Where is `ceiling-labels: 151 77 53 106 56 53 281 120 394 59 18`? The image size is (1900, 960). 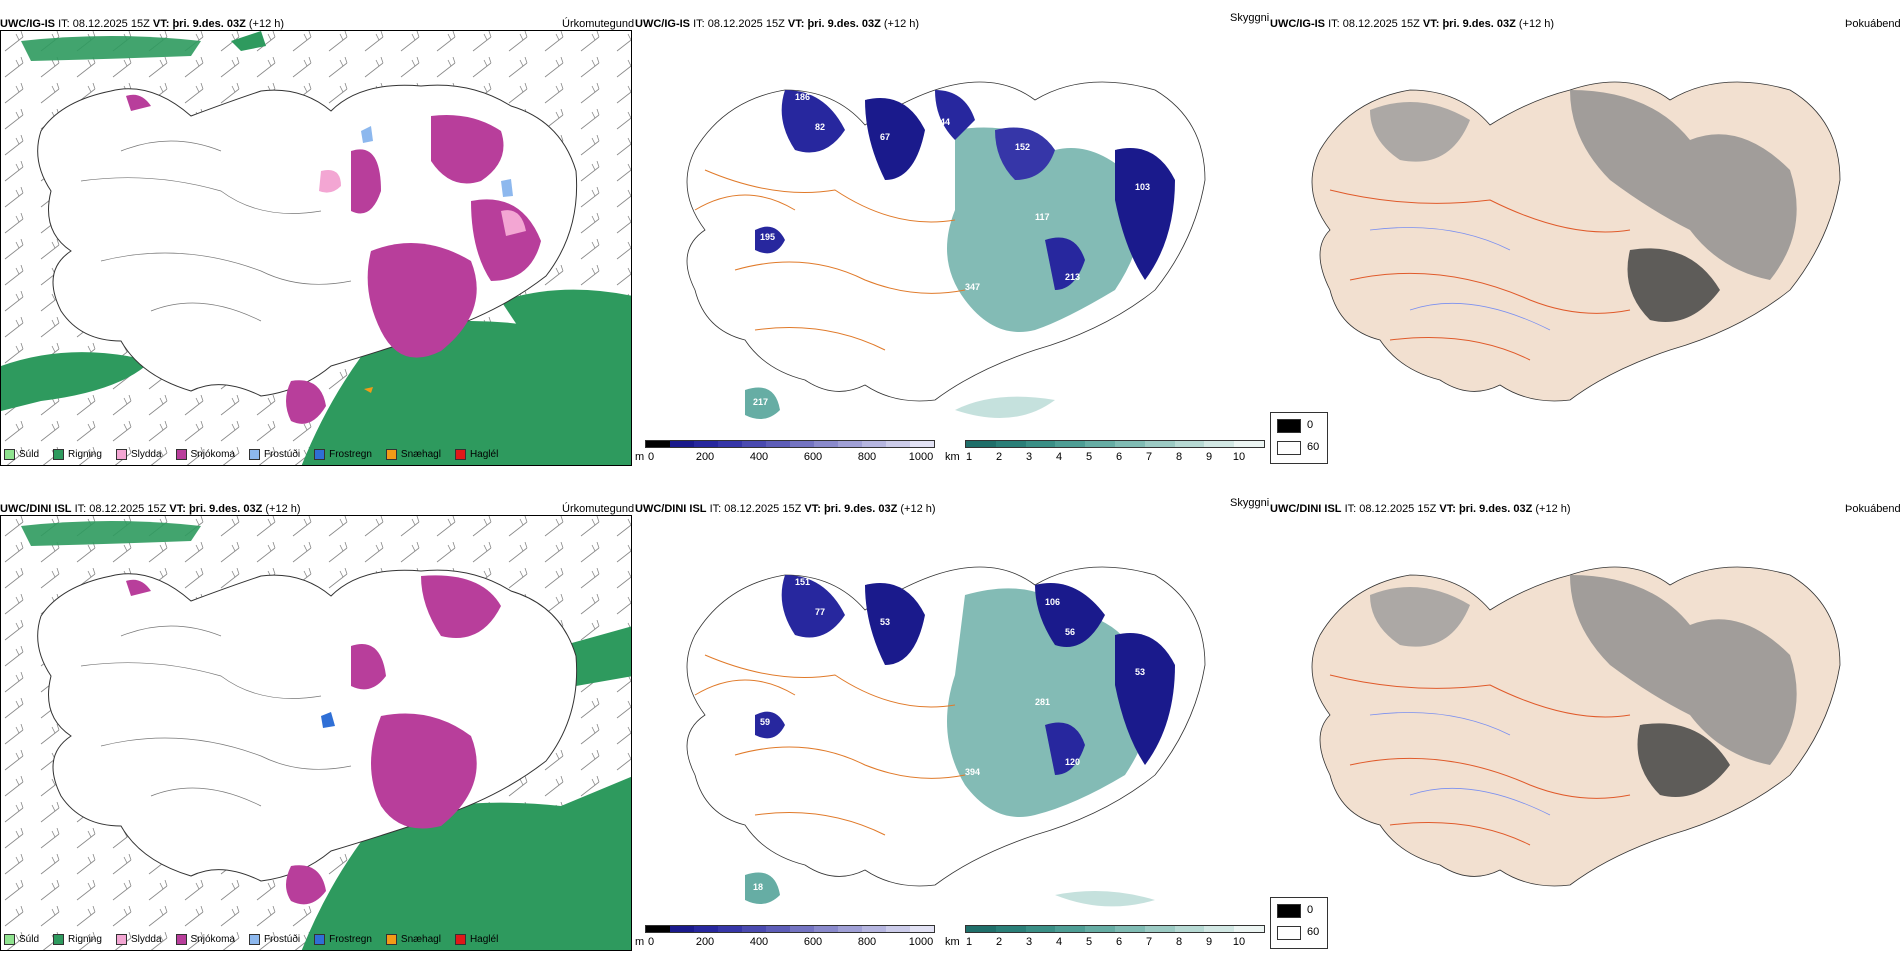
ceiling-labels: 151 77 53 106 56 53 281 120 394 59 18 is located at coordinates (949, 734).